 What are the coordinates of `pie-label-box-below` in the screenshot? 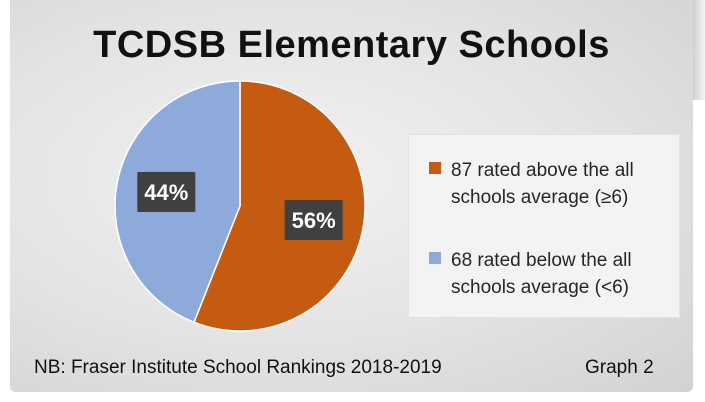 It's located at (166, 191).